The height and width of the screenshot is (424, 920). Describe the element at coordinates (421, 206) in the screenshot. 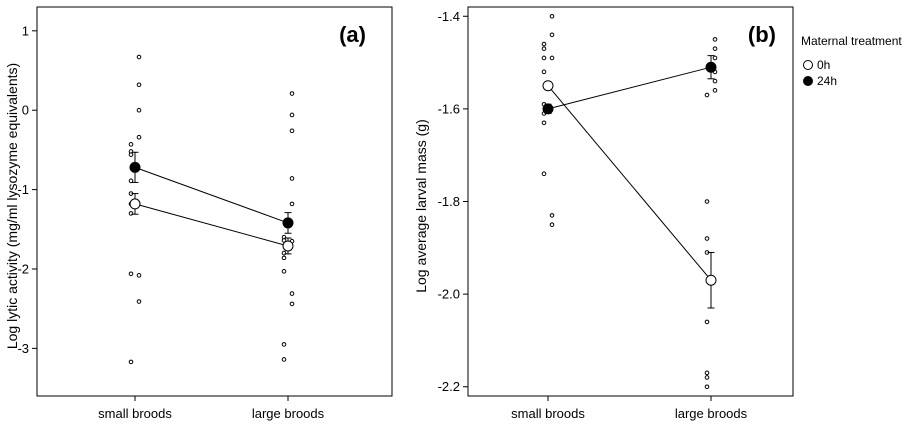

I see `panel-b-y-axis-label: Log average larval mass (g)` at that location.